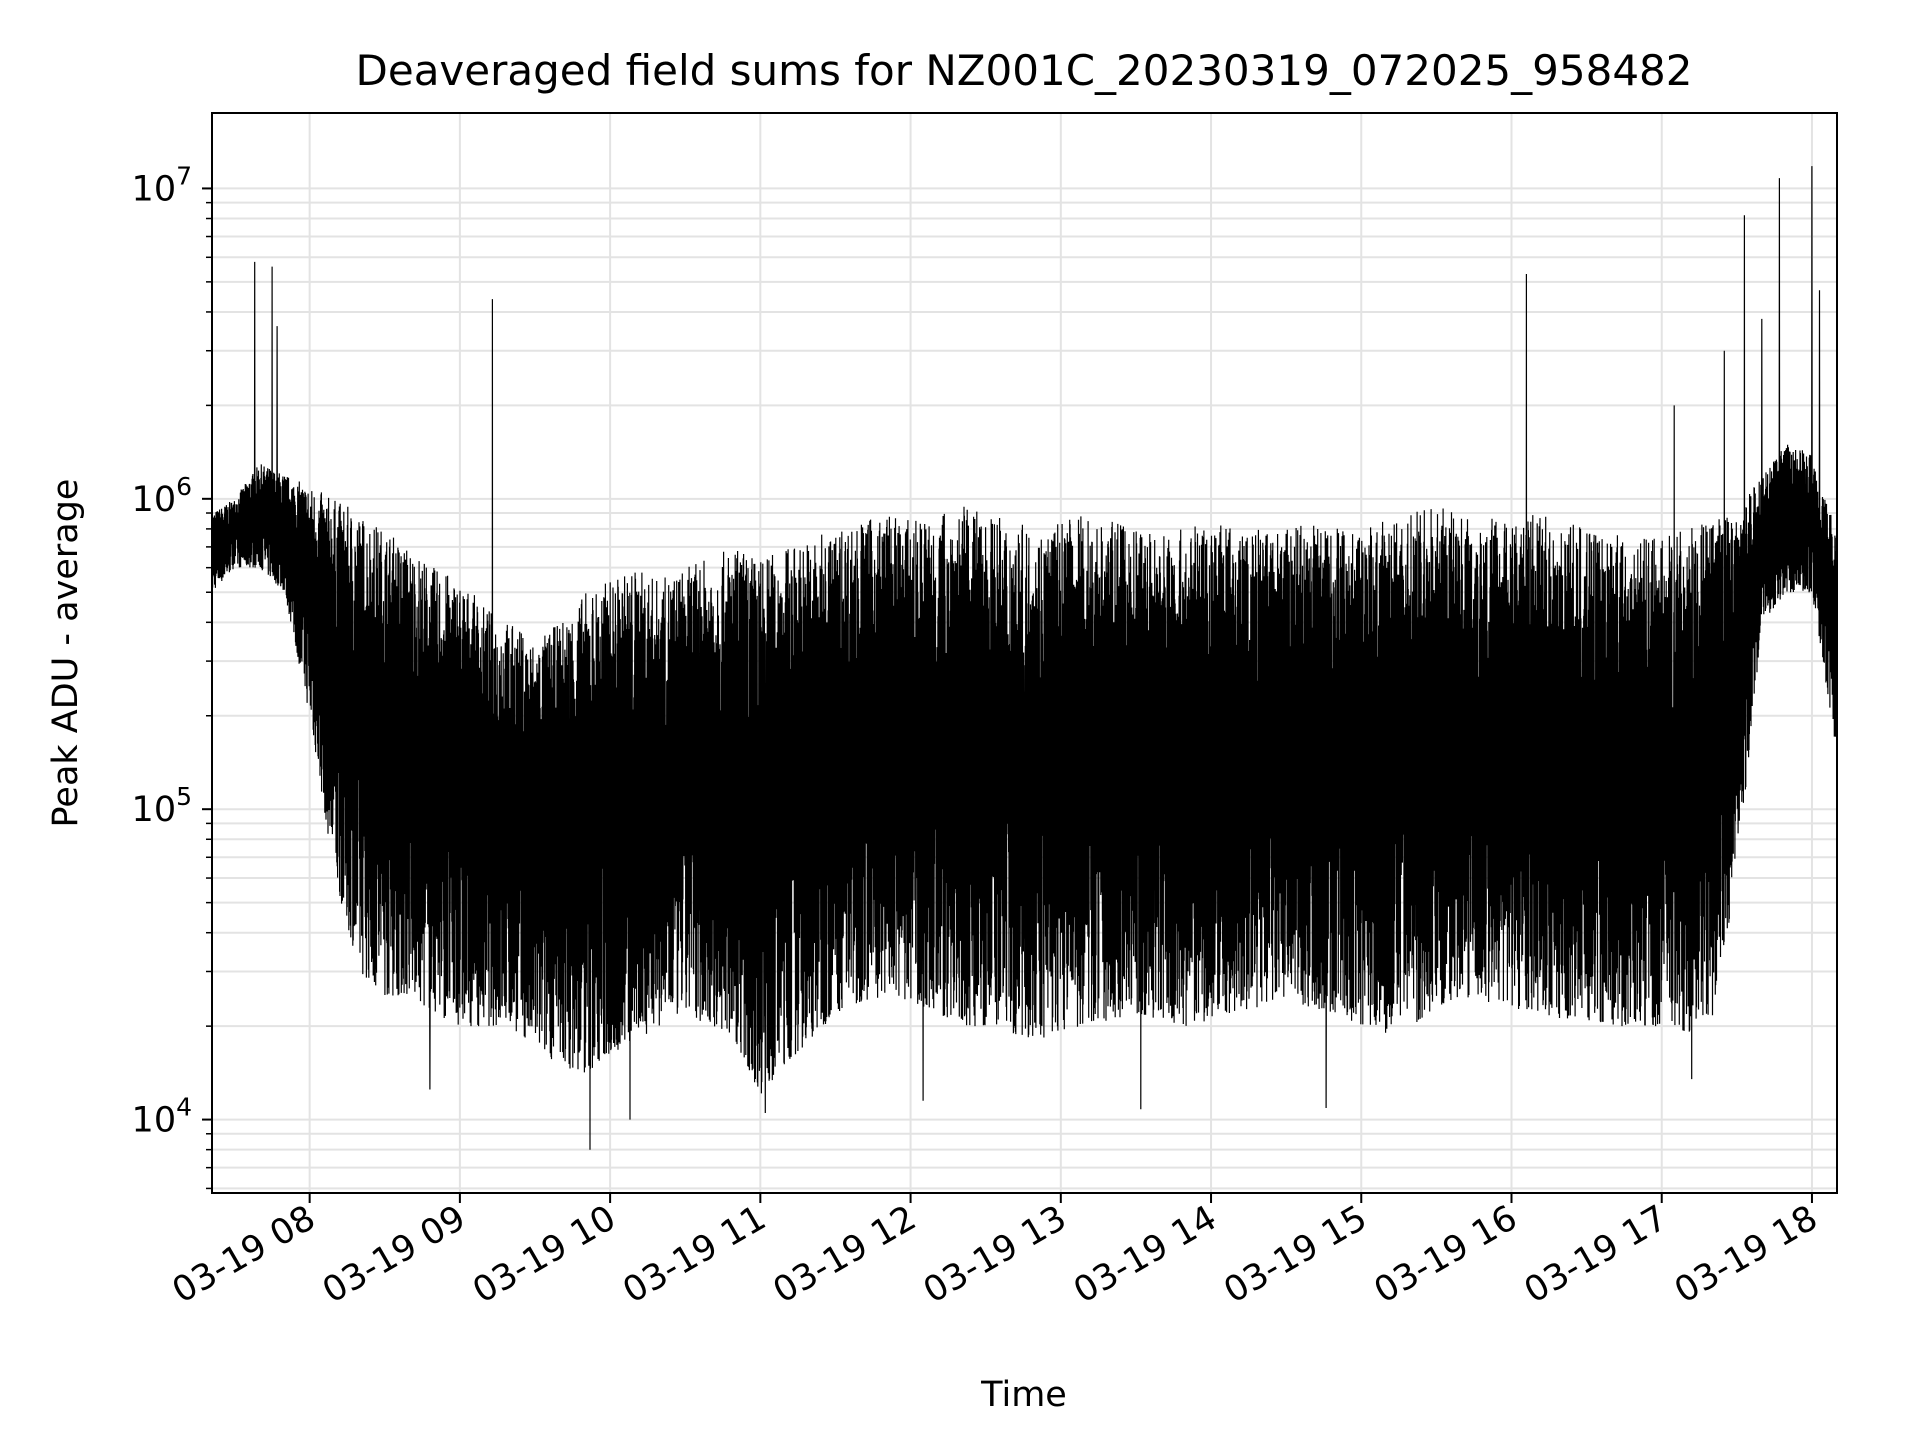 The height and width of the screenshot is (1440, 1920). What do you see at coordinates (162, 806) in the screenshot?
I see `y-tick-label: 10⁵` at bounding box center [162, 806].